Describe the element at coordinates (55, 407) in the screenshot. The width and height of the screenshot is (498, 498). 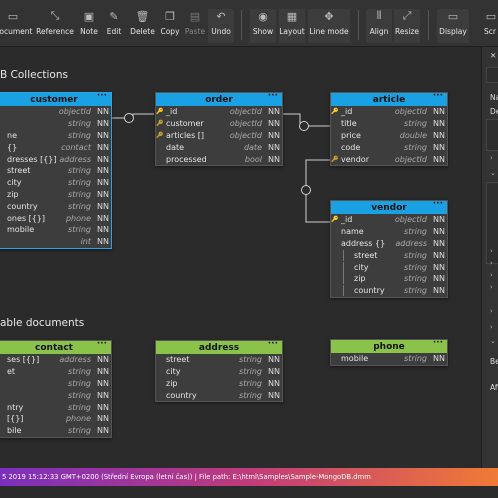
I see `entity-field-row: ntry string NN` at that location.